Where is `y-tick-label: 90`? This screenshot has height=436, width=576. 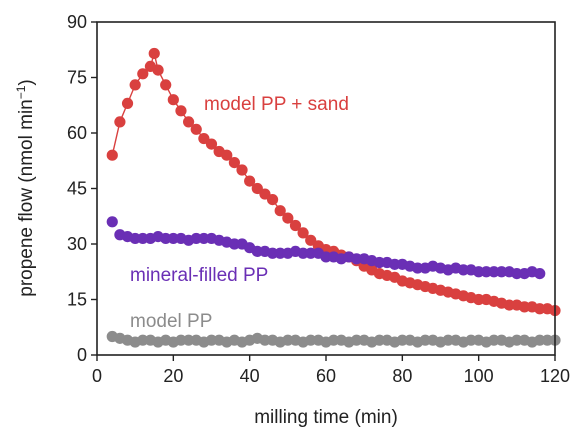
y-tick-label: 90 is located at coordinates (77, 22).